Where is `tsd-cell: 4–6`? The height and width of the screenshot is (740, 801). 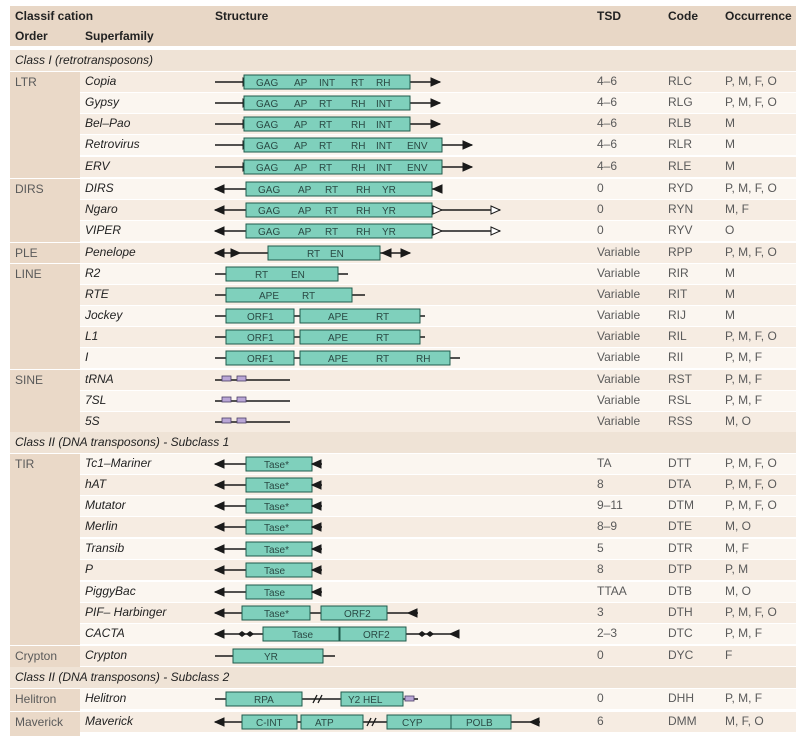 tsd-cell: 4–6 is located at coordinates (607, 166).